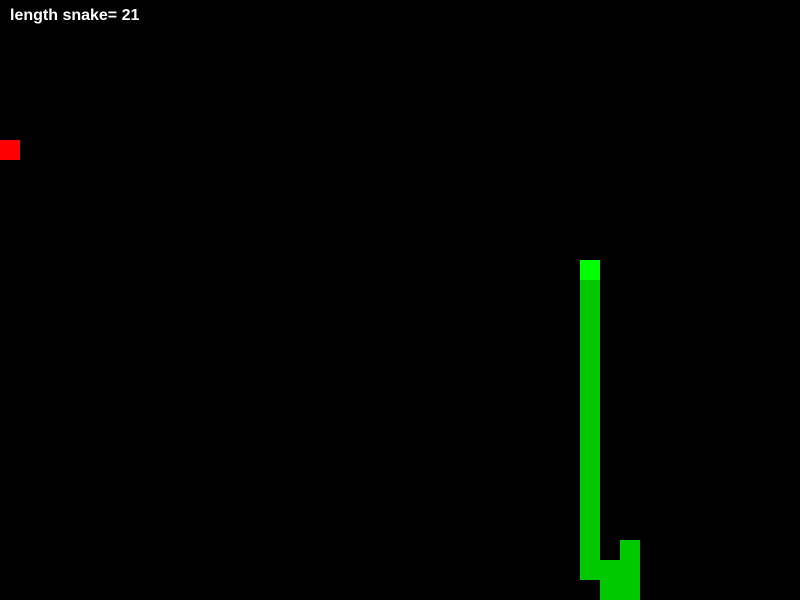 The height and width of the screenshot is (600, 800). Describe the element at coordinates (10, 150) in the screenshot. I see `food-apple` at that location.